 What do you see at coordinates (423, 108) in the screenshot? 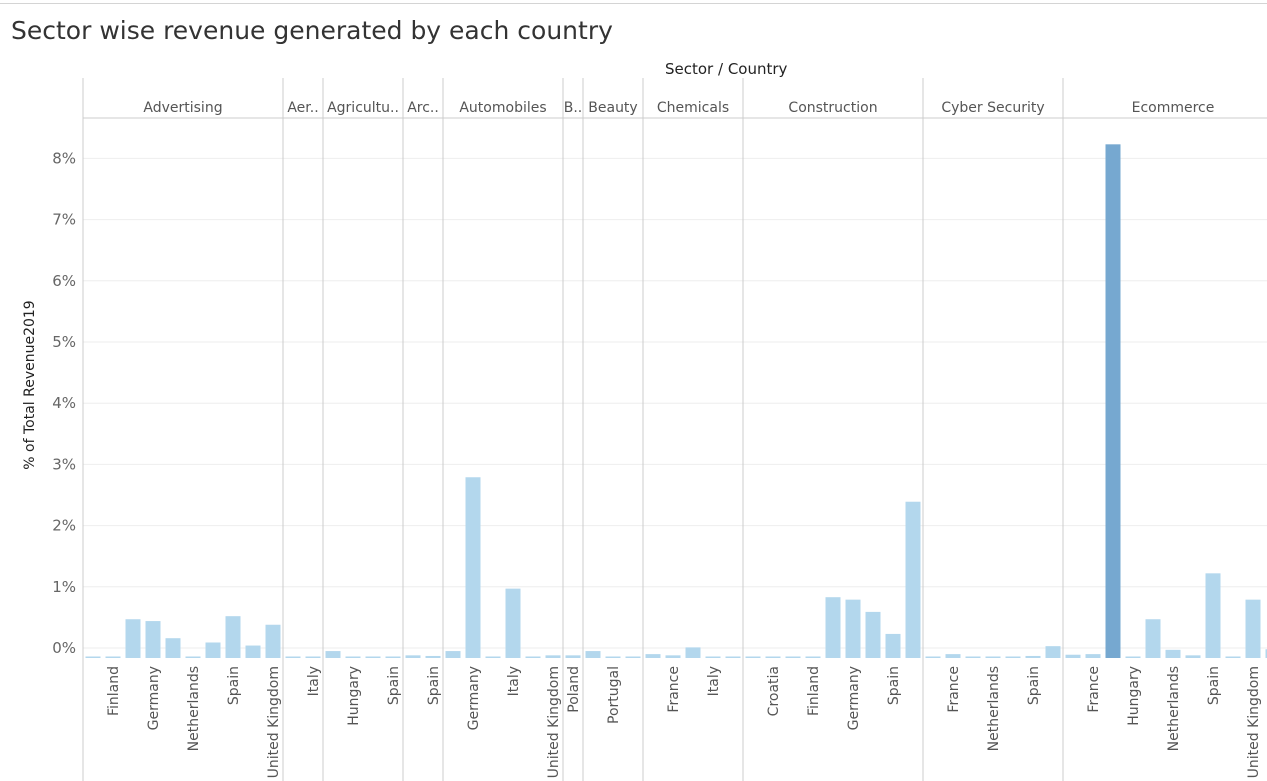
I see `sector-label: Arc..` at bounding box center [423, 108].